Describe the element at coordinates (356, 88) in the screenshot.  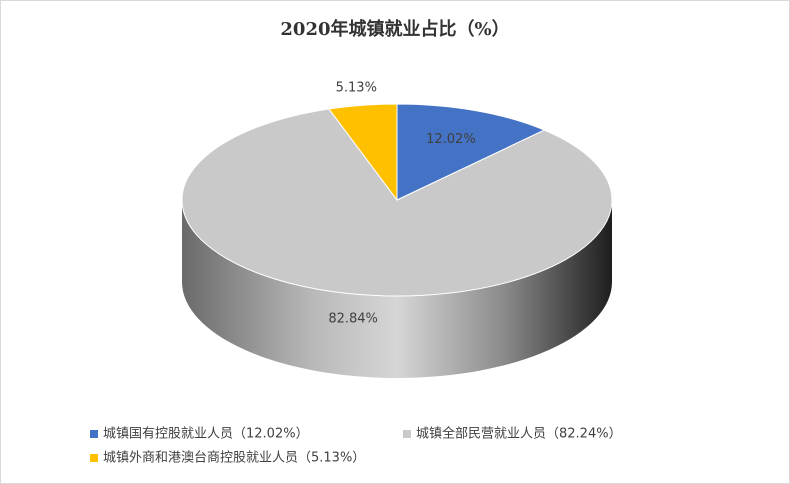
I see `data-label: 5.13%` at that location.